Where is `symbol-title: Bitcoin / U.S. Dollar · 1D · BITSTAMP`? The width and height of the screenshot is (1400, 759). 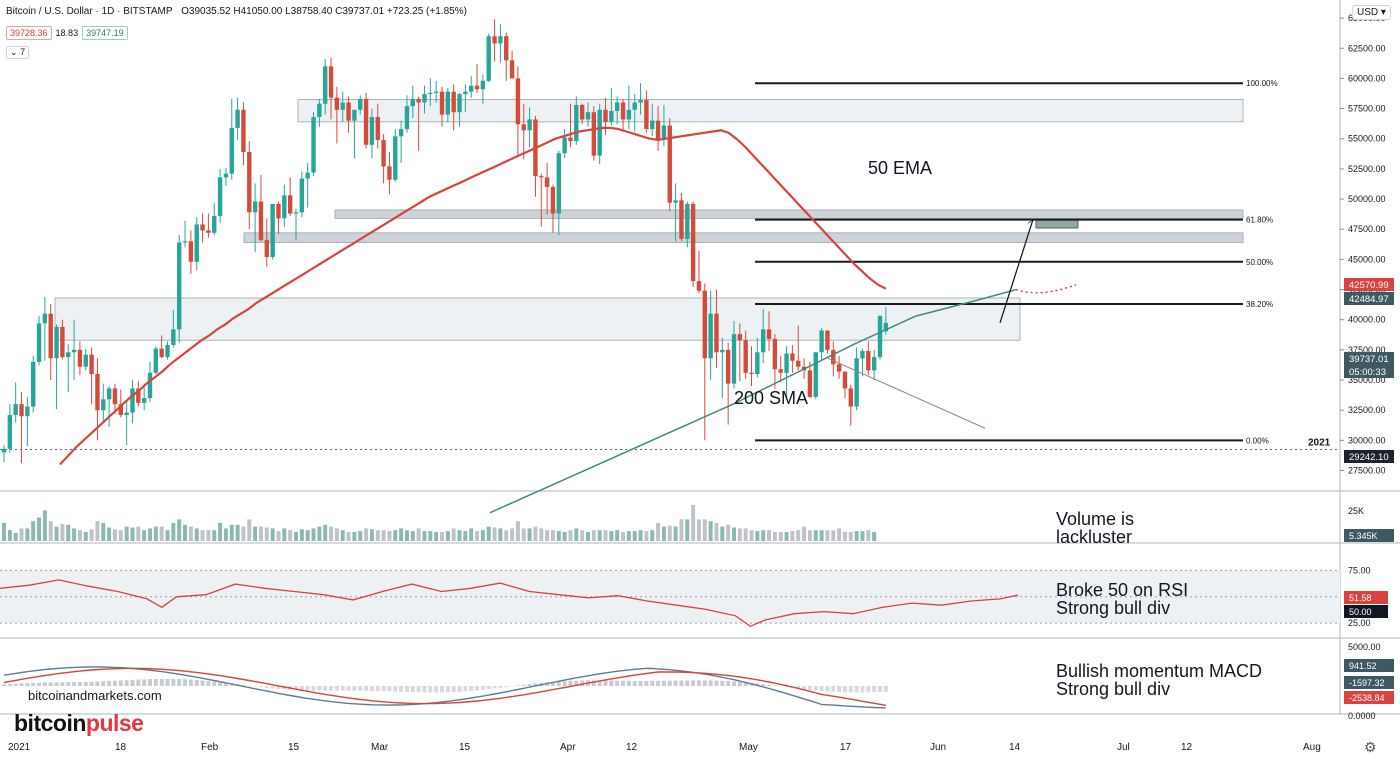
symbol-title: Bitcoin / U.S. Dollar · 1D · BITSTAMP is located at coordinates (89, 11).